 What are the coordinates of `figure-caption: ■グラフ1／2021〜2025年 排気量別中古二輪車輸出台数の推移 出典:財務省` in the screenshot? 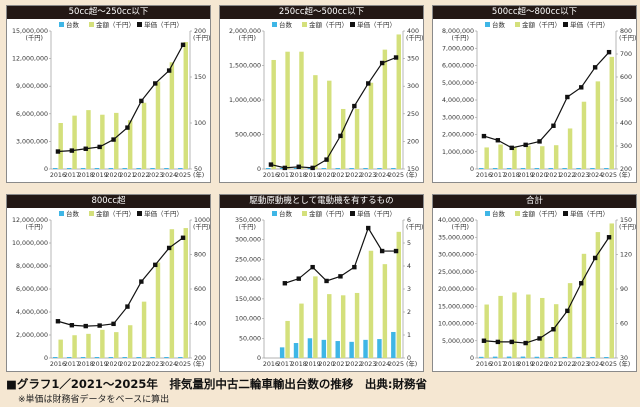 It's located at (216, 384).